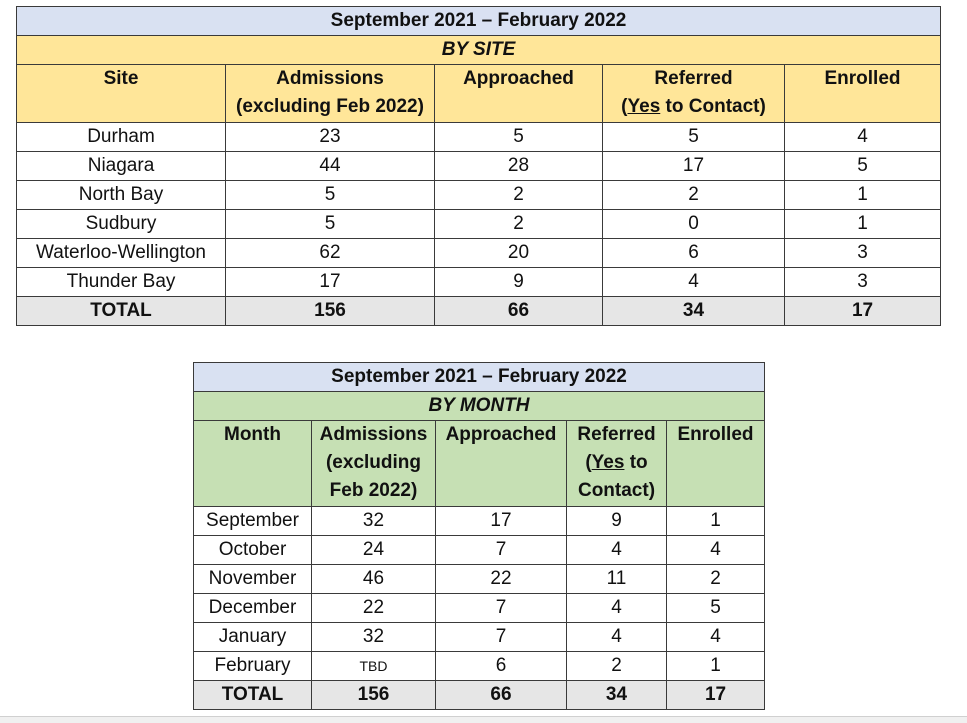 This screenshot has width=967, height=723. Describe the element at coordinates (121, 93) in the screenshot. I see `column-header-site: Site` at that location.